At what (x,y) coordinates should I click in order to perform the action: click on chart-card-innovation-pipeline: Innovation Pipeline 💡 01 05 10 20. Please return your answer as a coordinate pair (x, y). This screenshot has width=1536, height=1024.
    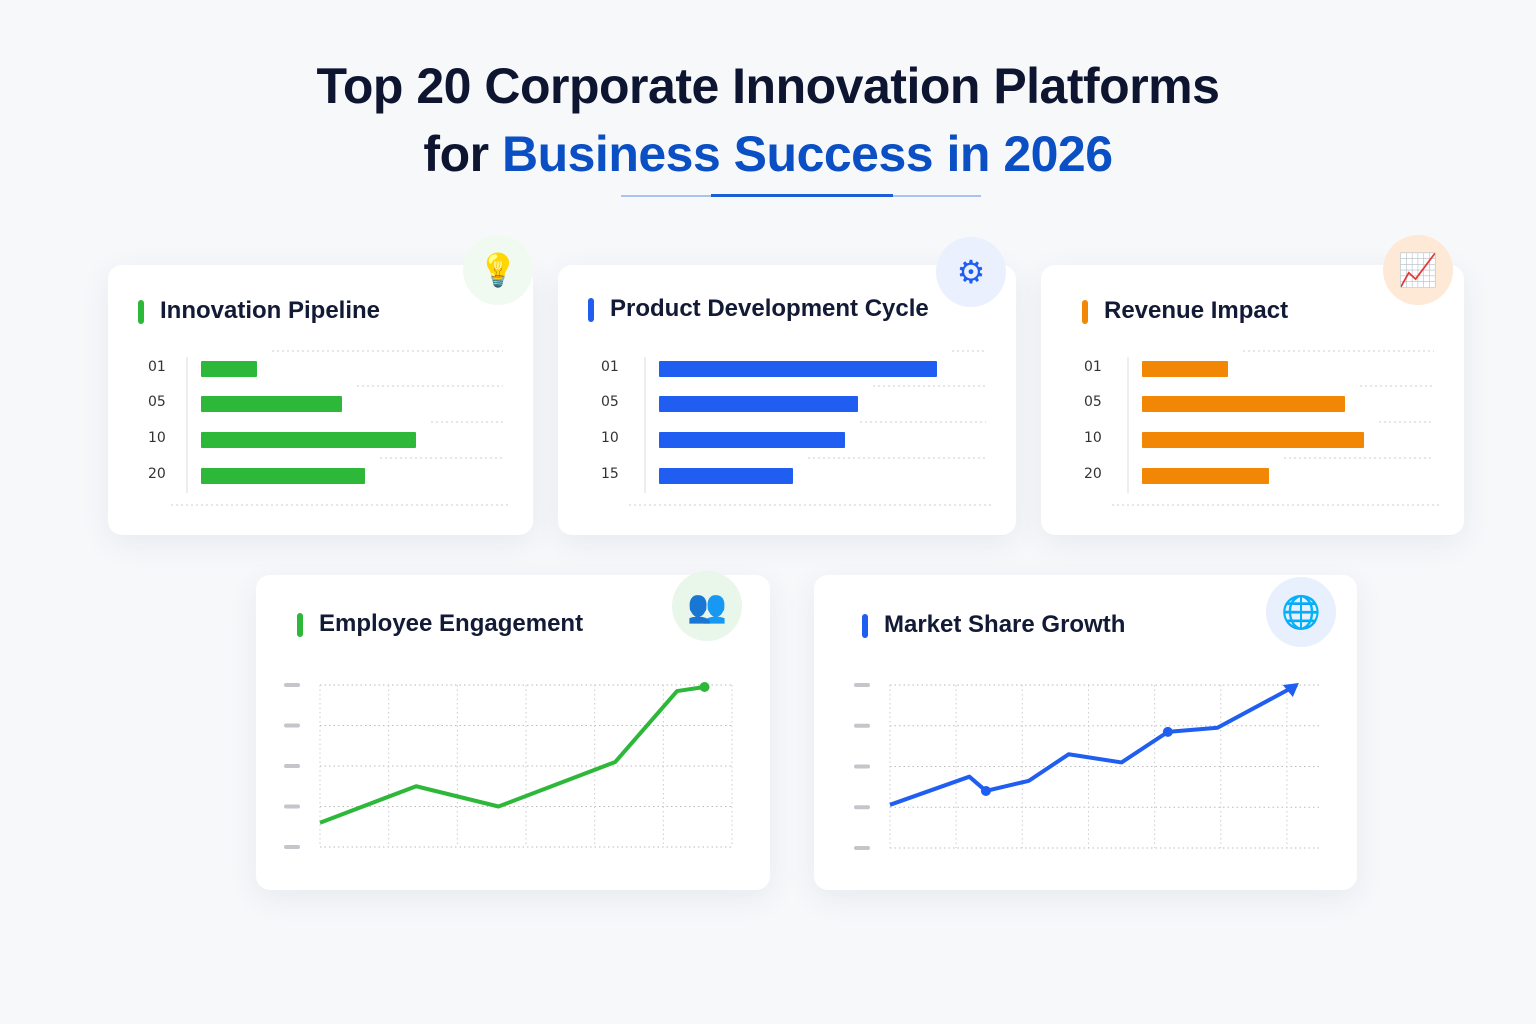
    Looking at the image, I should click on (320, 385).